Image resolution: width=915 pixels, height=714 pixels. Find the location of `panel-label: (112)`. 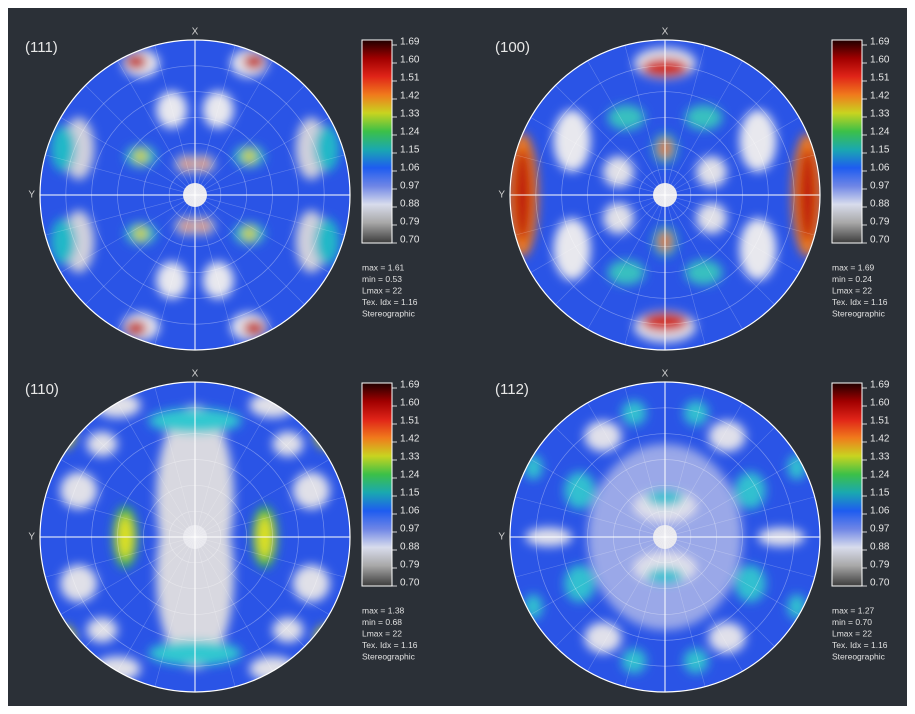

panel-label: (112) is located at coordinates (512, 389).